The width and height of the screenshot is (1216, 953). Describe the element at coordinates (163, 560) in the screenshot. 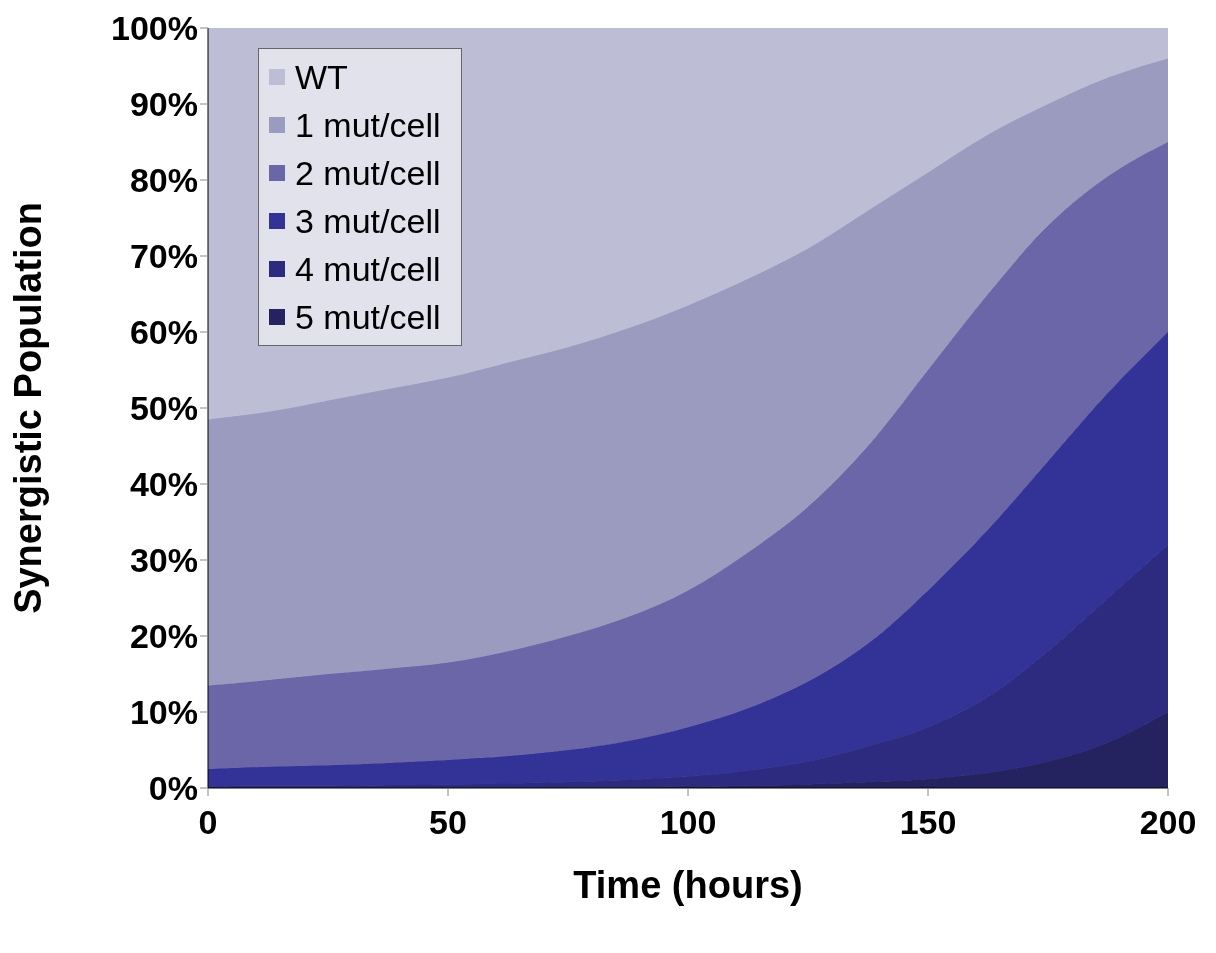

I see `y-tick-label: 30%` at that location.